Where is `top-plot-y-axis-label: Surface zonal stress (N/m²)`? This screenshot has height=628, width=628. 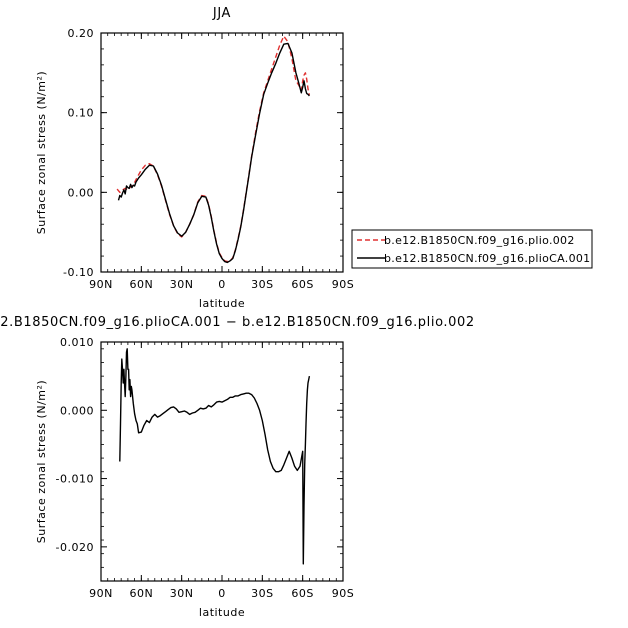
top-plot-y-axis-label: Surface zonal stress (N/m²) is located at coordinates (41, 152).